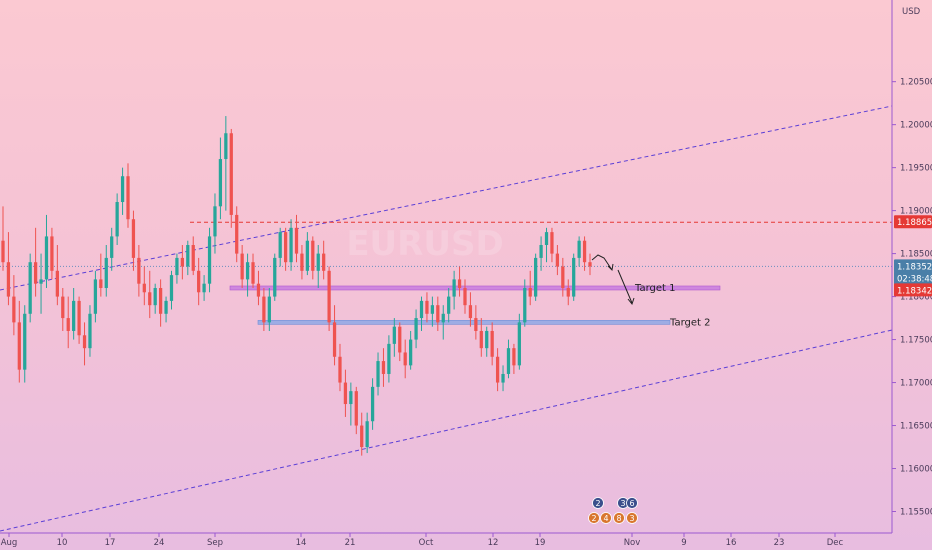 Image resolution: width=932 pixels, height=550 pixels. I want to click on target2-zone, so click(464, 322).